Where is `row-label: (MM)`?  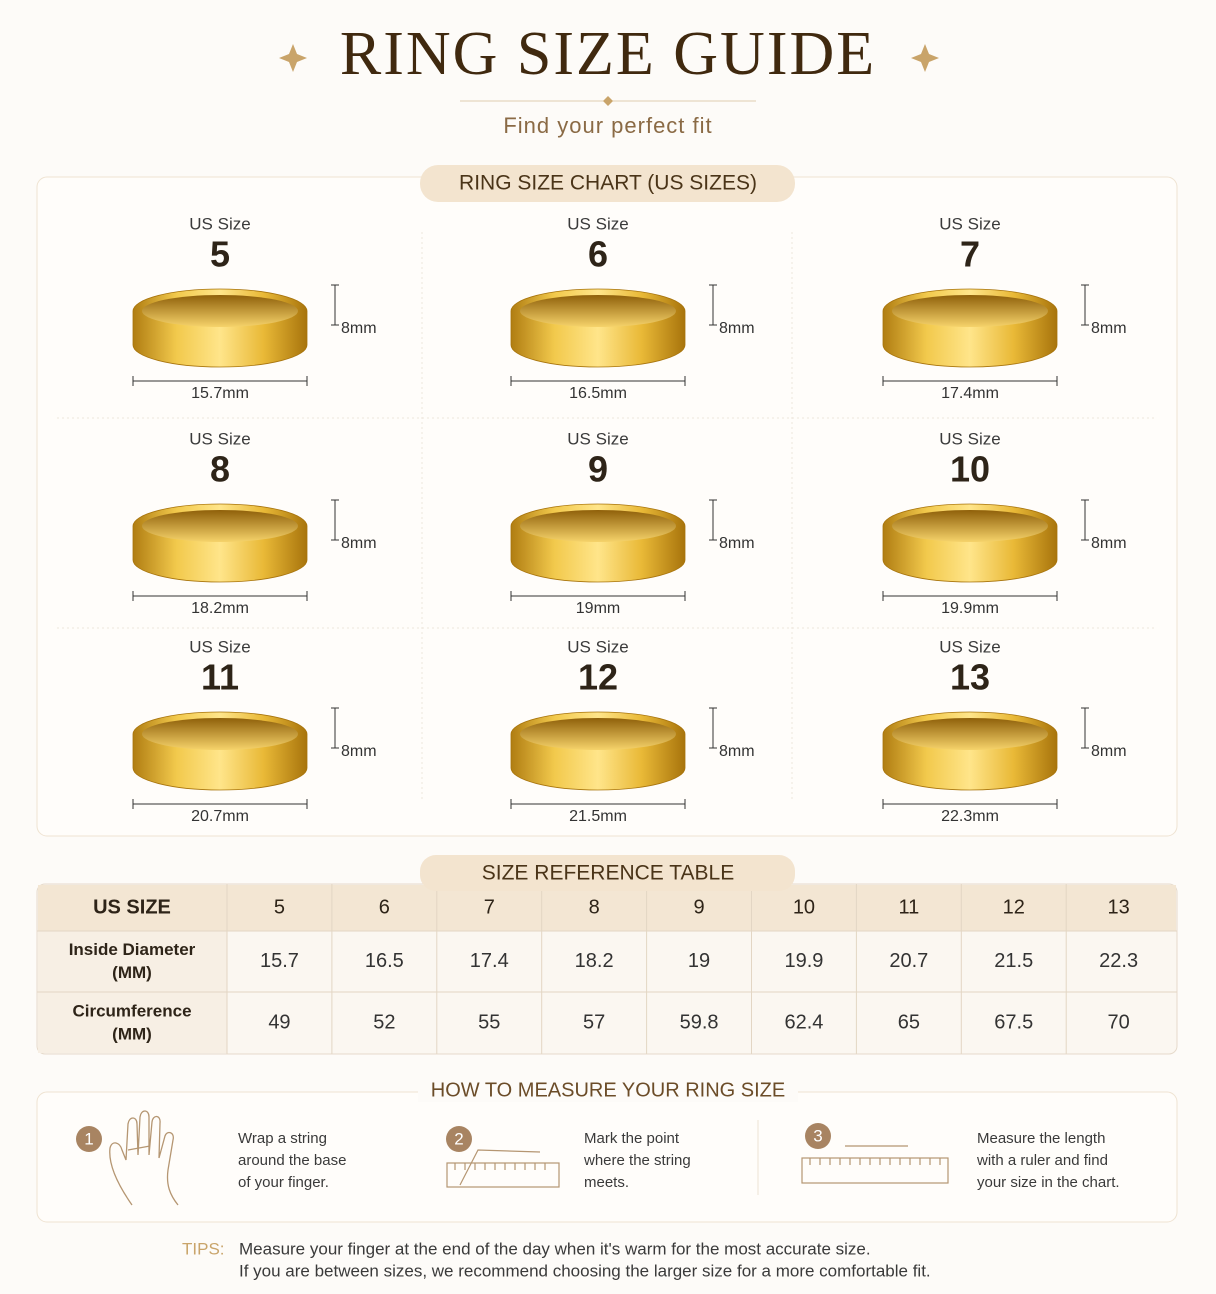 row-label: (MM) is located at coordinates (132, 972).